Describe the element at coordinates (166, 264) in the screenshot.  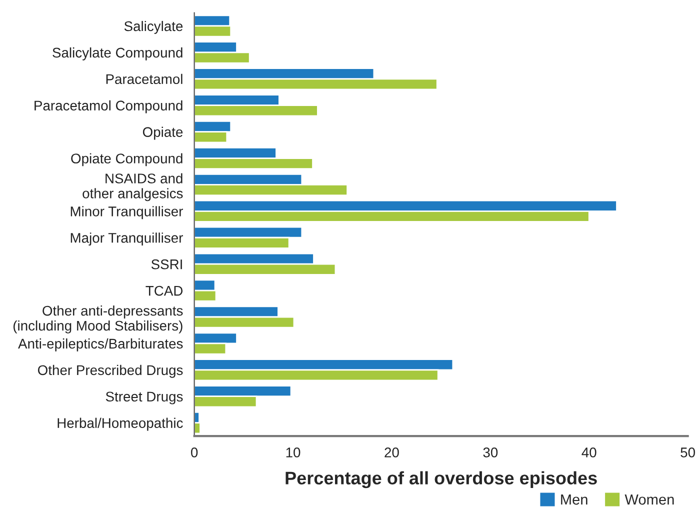
I see `y-tick-label: SSRI` at that location.